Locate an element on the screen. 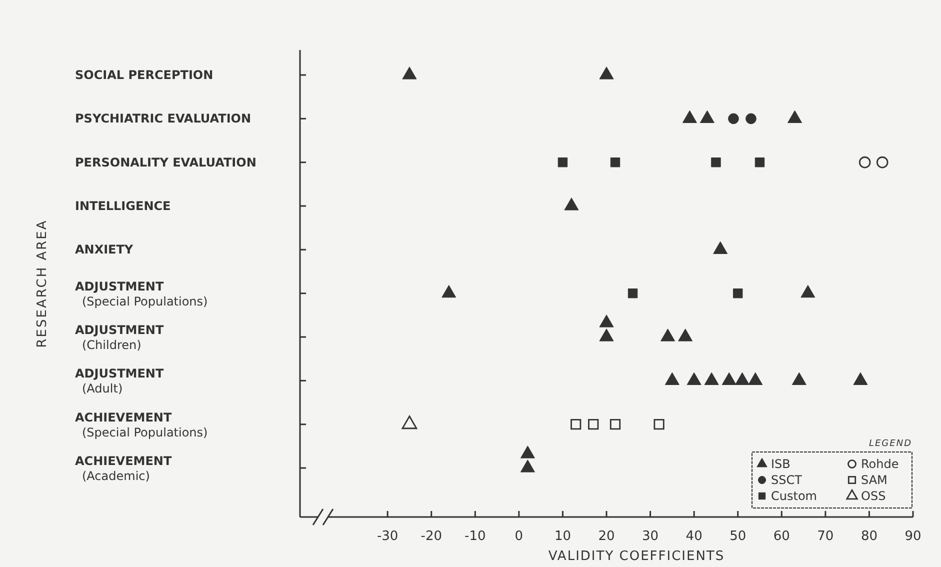 This screenshot has height=567, width=941. legend-label: SAM is located at coordinates (874, 480).